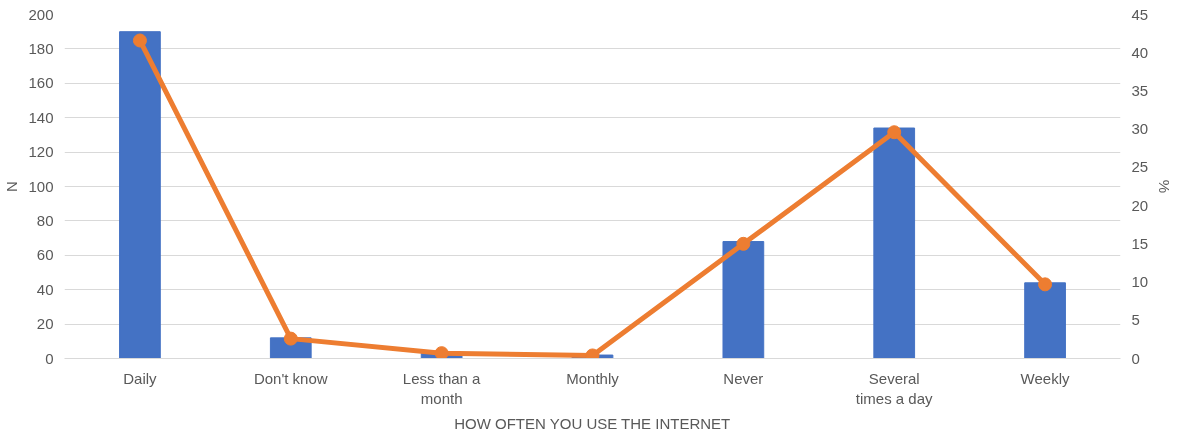 The image size is (1192, 436). Describe the element at coordinates (41, 48) in the screenshot. I see `y-tick-label: 180` at that location.